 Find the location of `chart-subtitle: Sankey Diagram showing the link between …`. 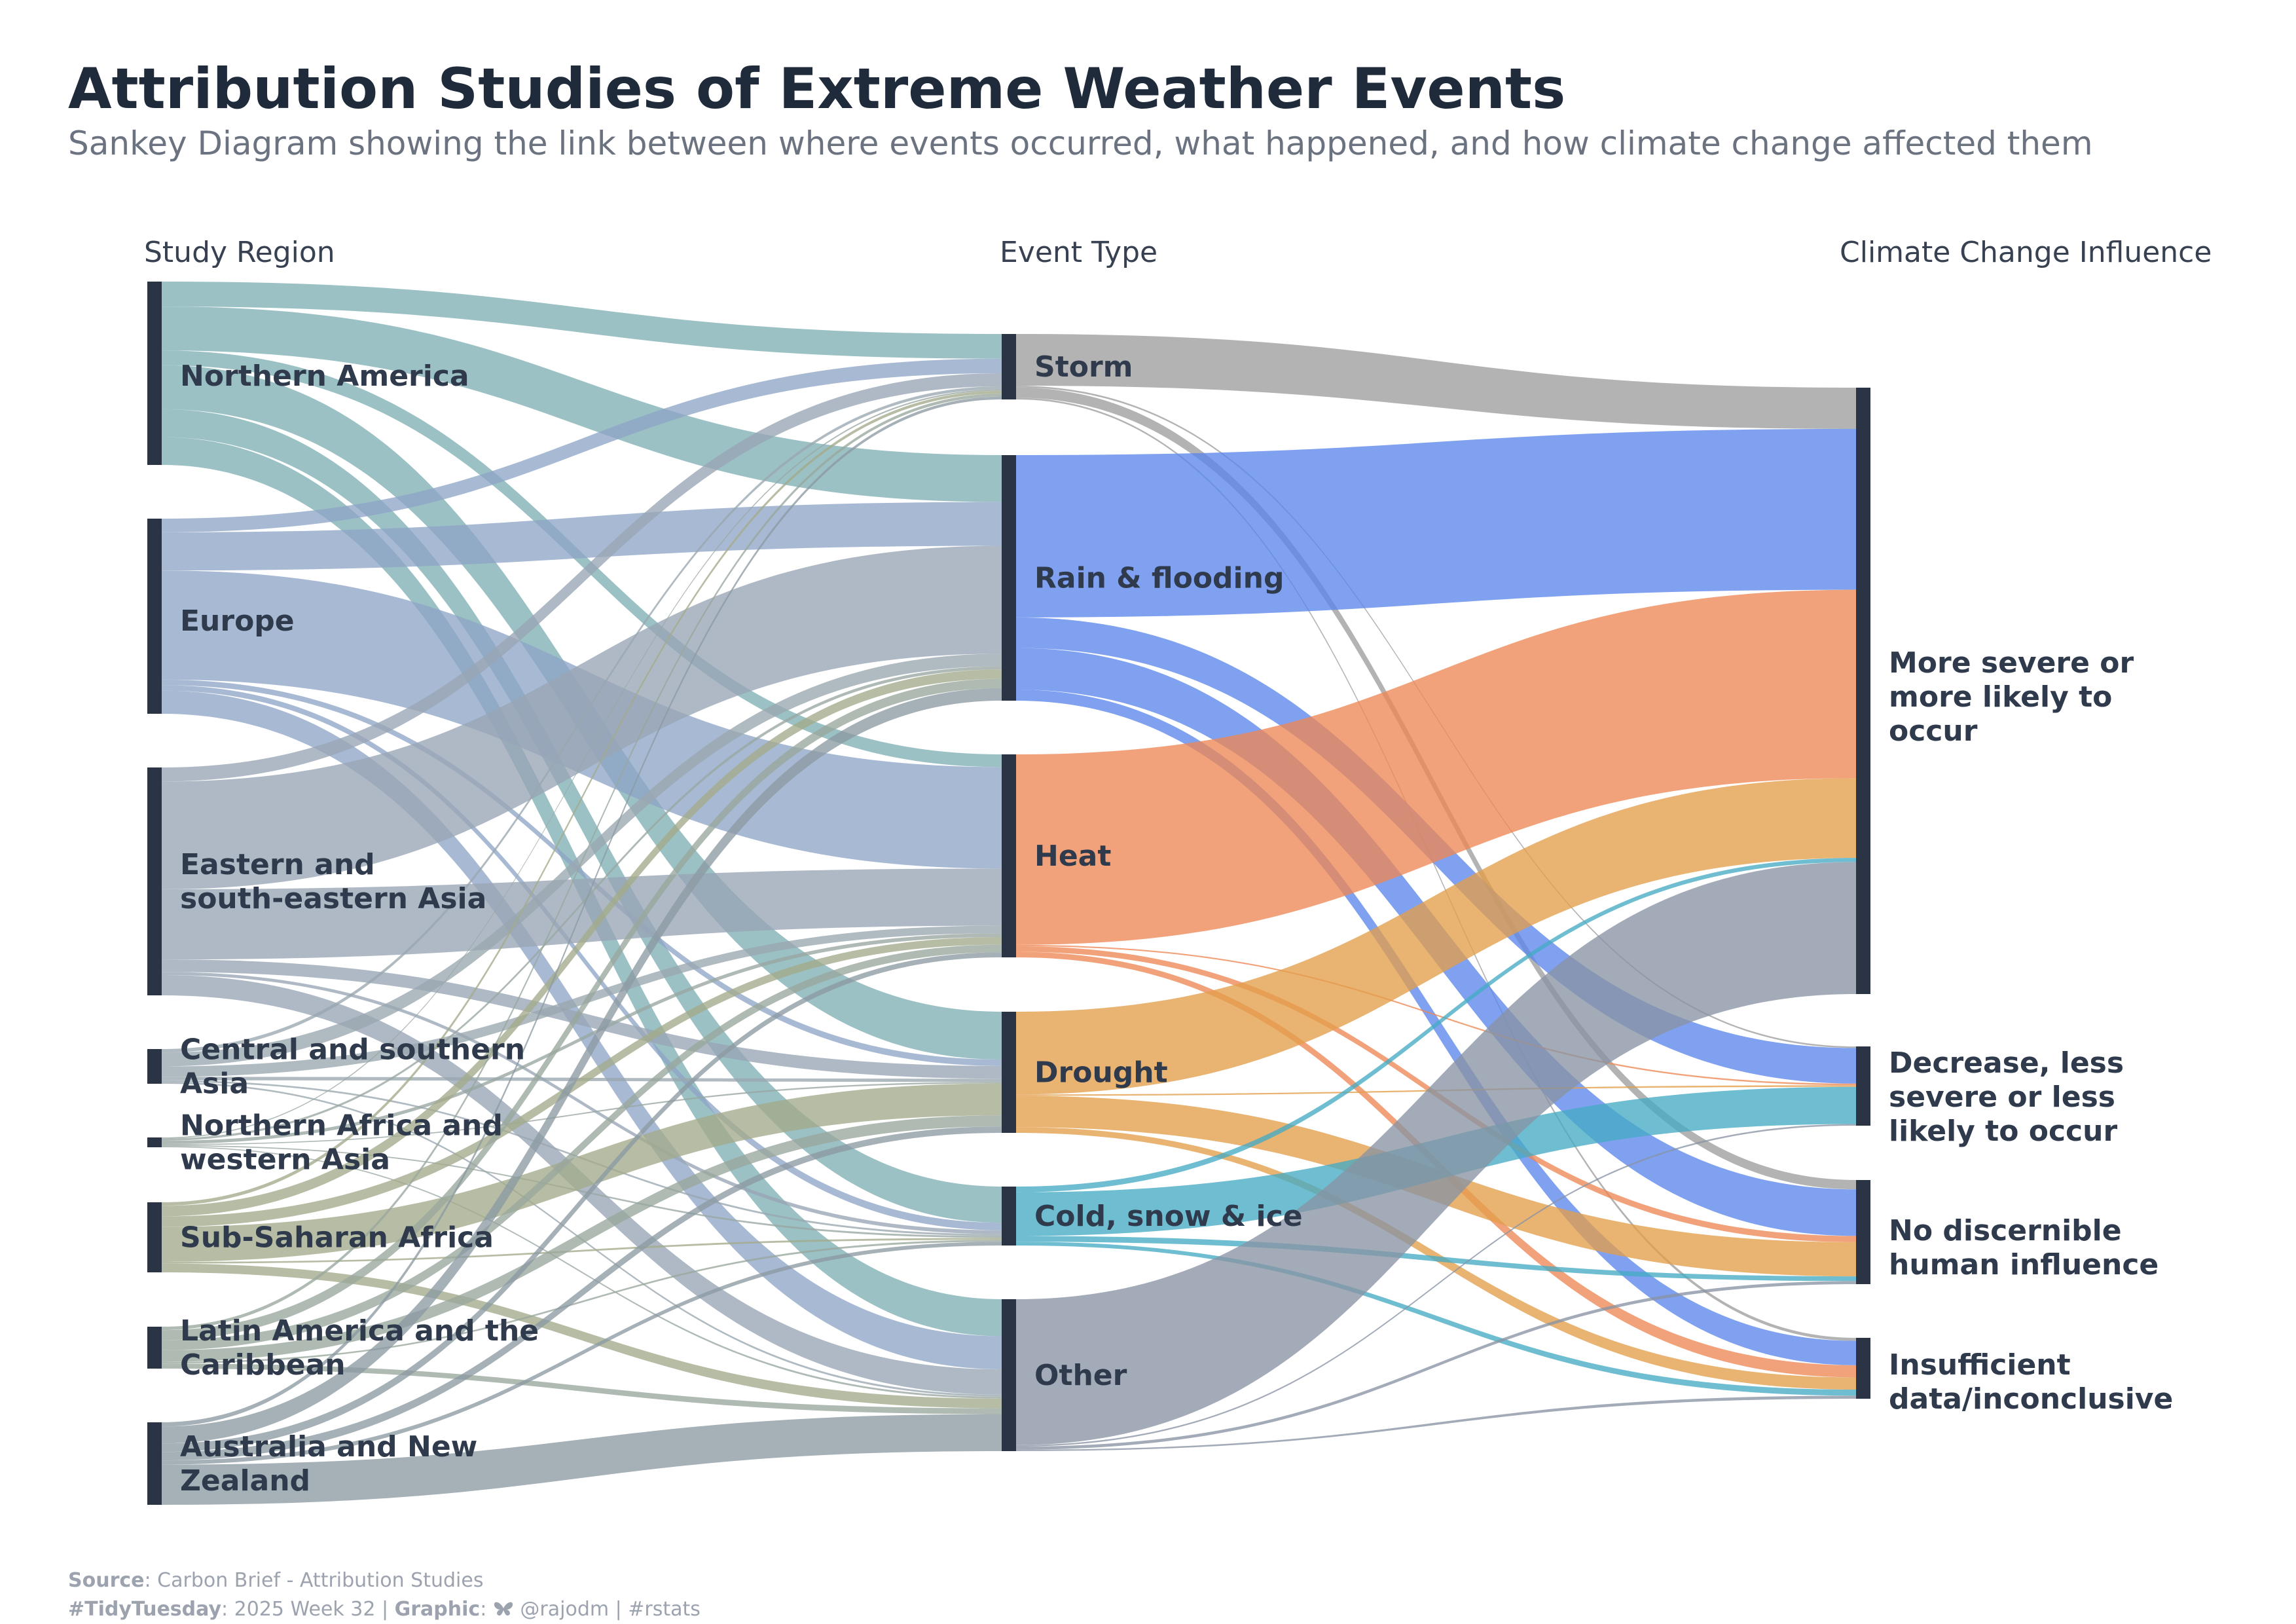

chart-subtitle: Sankey Diagram showing the link between … is located at coordinates (1080, 143).